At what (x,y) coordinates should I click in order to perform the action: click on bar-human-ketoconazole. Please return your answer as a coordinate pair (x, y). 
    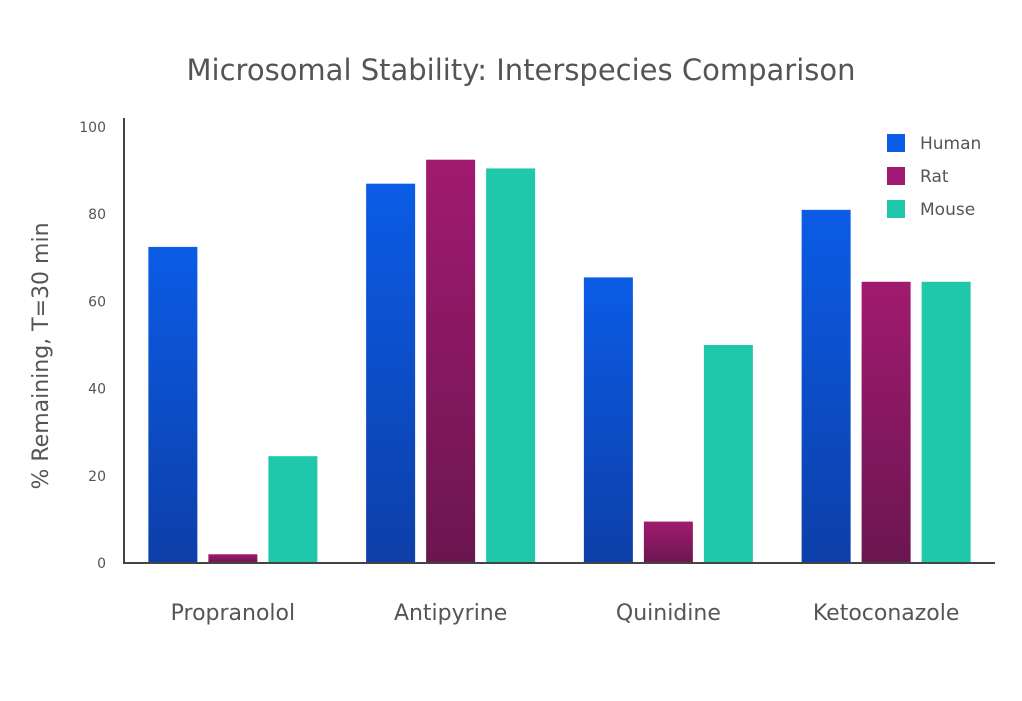
    Looking at the image, I should click on (826, 386).